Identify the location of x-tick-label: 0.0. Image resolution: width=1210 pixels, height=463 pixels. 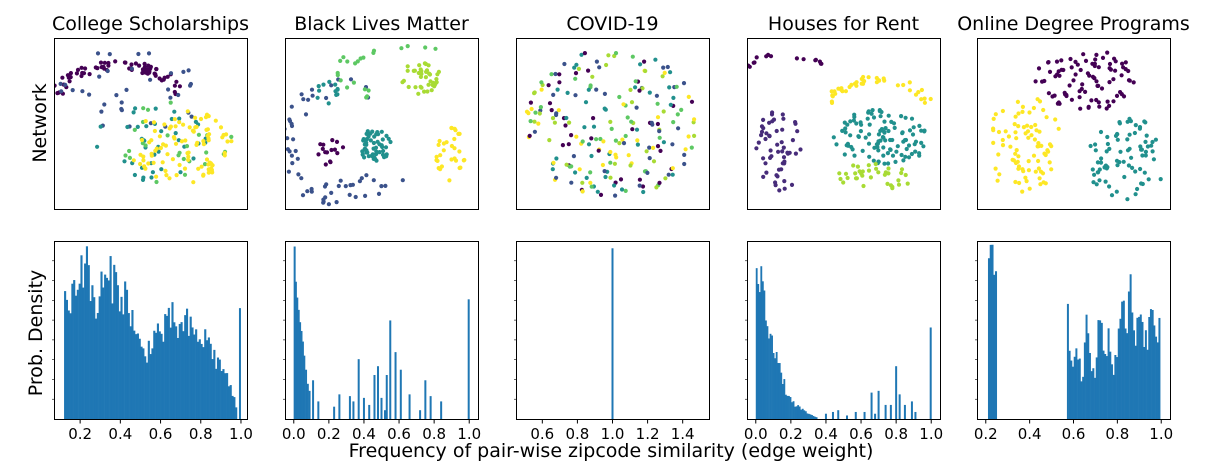
(294, 434).